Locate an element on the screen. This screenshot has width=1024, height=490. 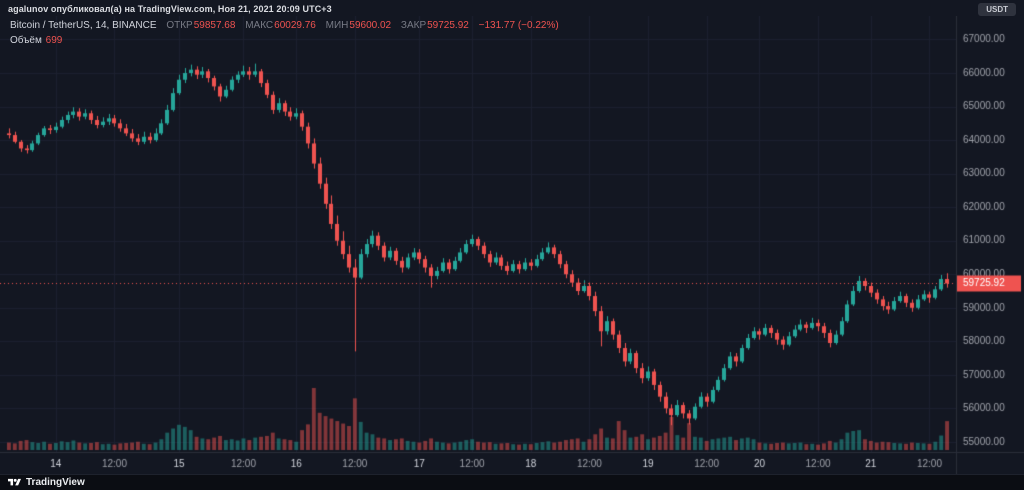
tradingview-logo-icon is located at coordinates (14, 482).